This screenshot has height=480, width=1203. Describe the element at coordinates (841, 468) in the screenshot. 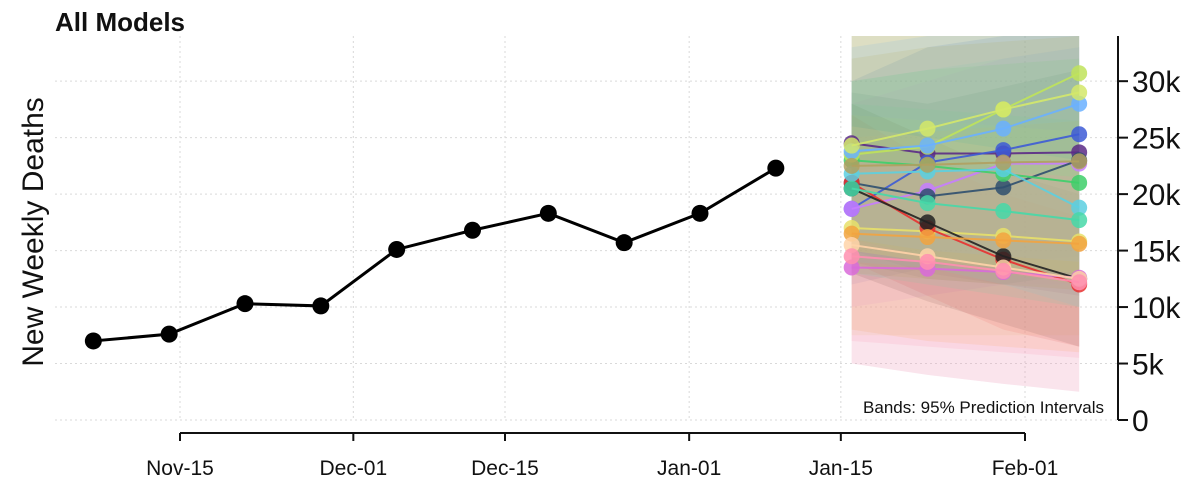

I see `x-tick-label: Jan-15` at that location.